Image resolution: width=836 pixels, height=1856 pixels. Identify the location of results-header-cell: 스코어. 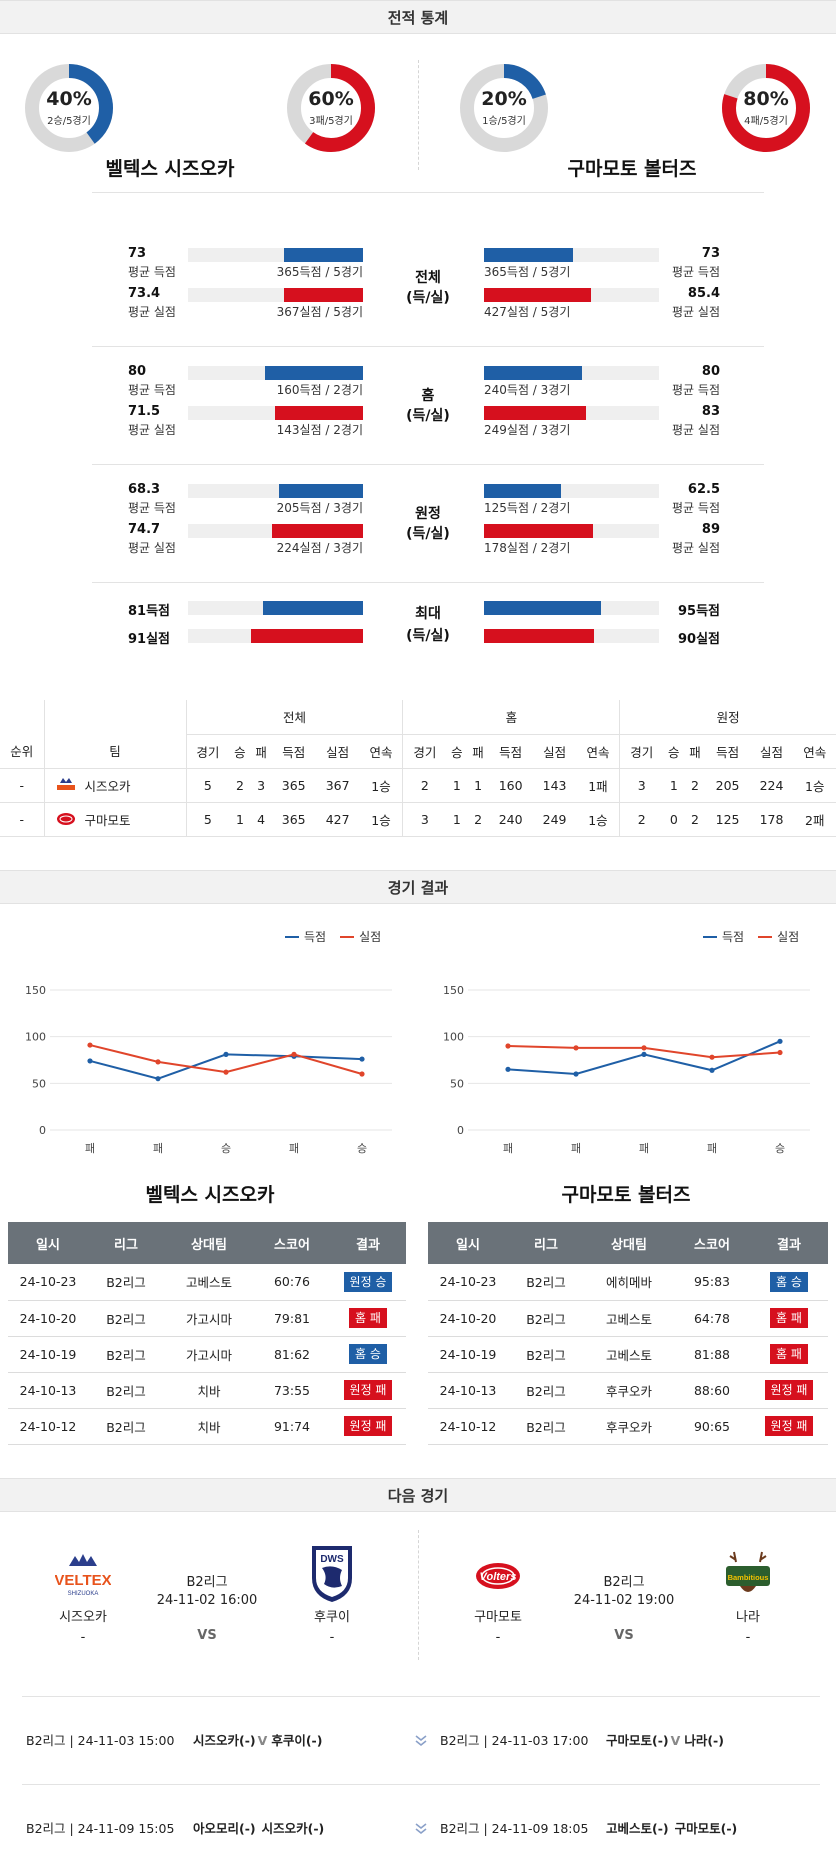
(292, 1243).